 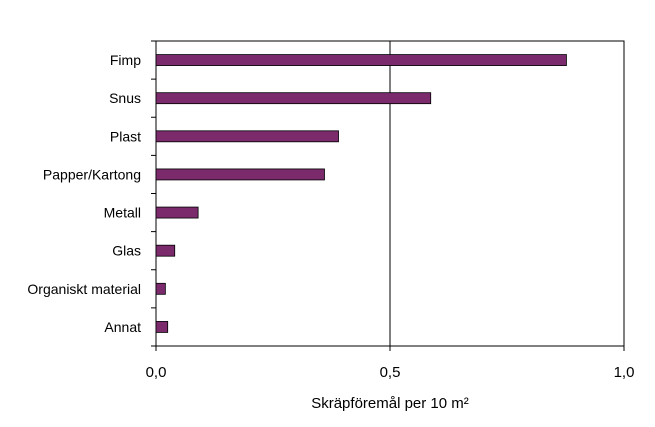 What do you see at coordinates (122, 327) in the screenshot?
I see `category-label: Annat` at bounding box center [122, 327].